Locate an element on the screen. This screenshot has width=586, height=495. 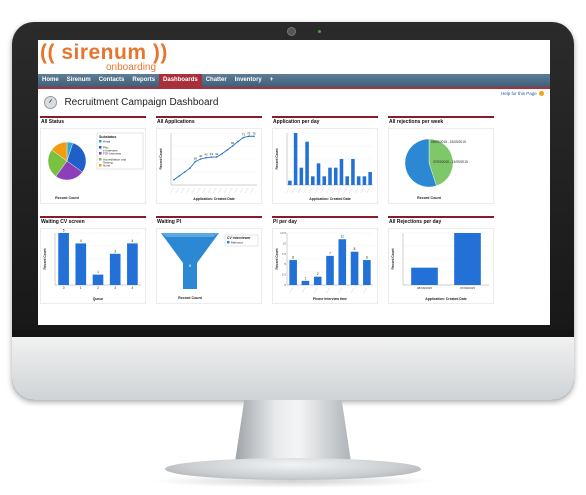
data-label: 1 is located at coordinates (98, 272).